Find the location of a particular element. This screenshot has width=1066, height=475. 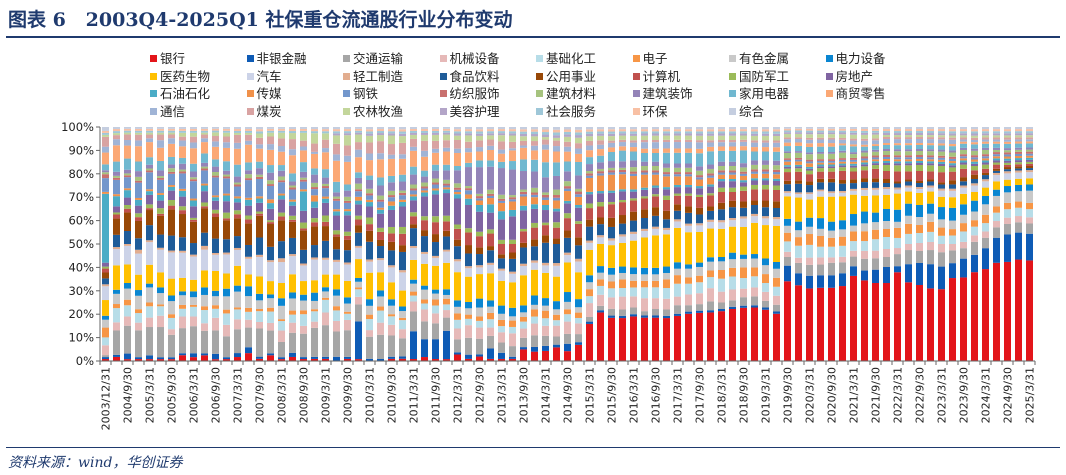

legend-swatch is located at coordinates (732, 111).